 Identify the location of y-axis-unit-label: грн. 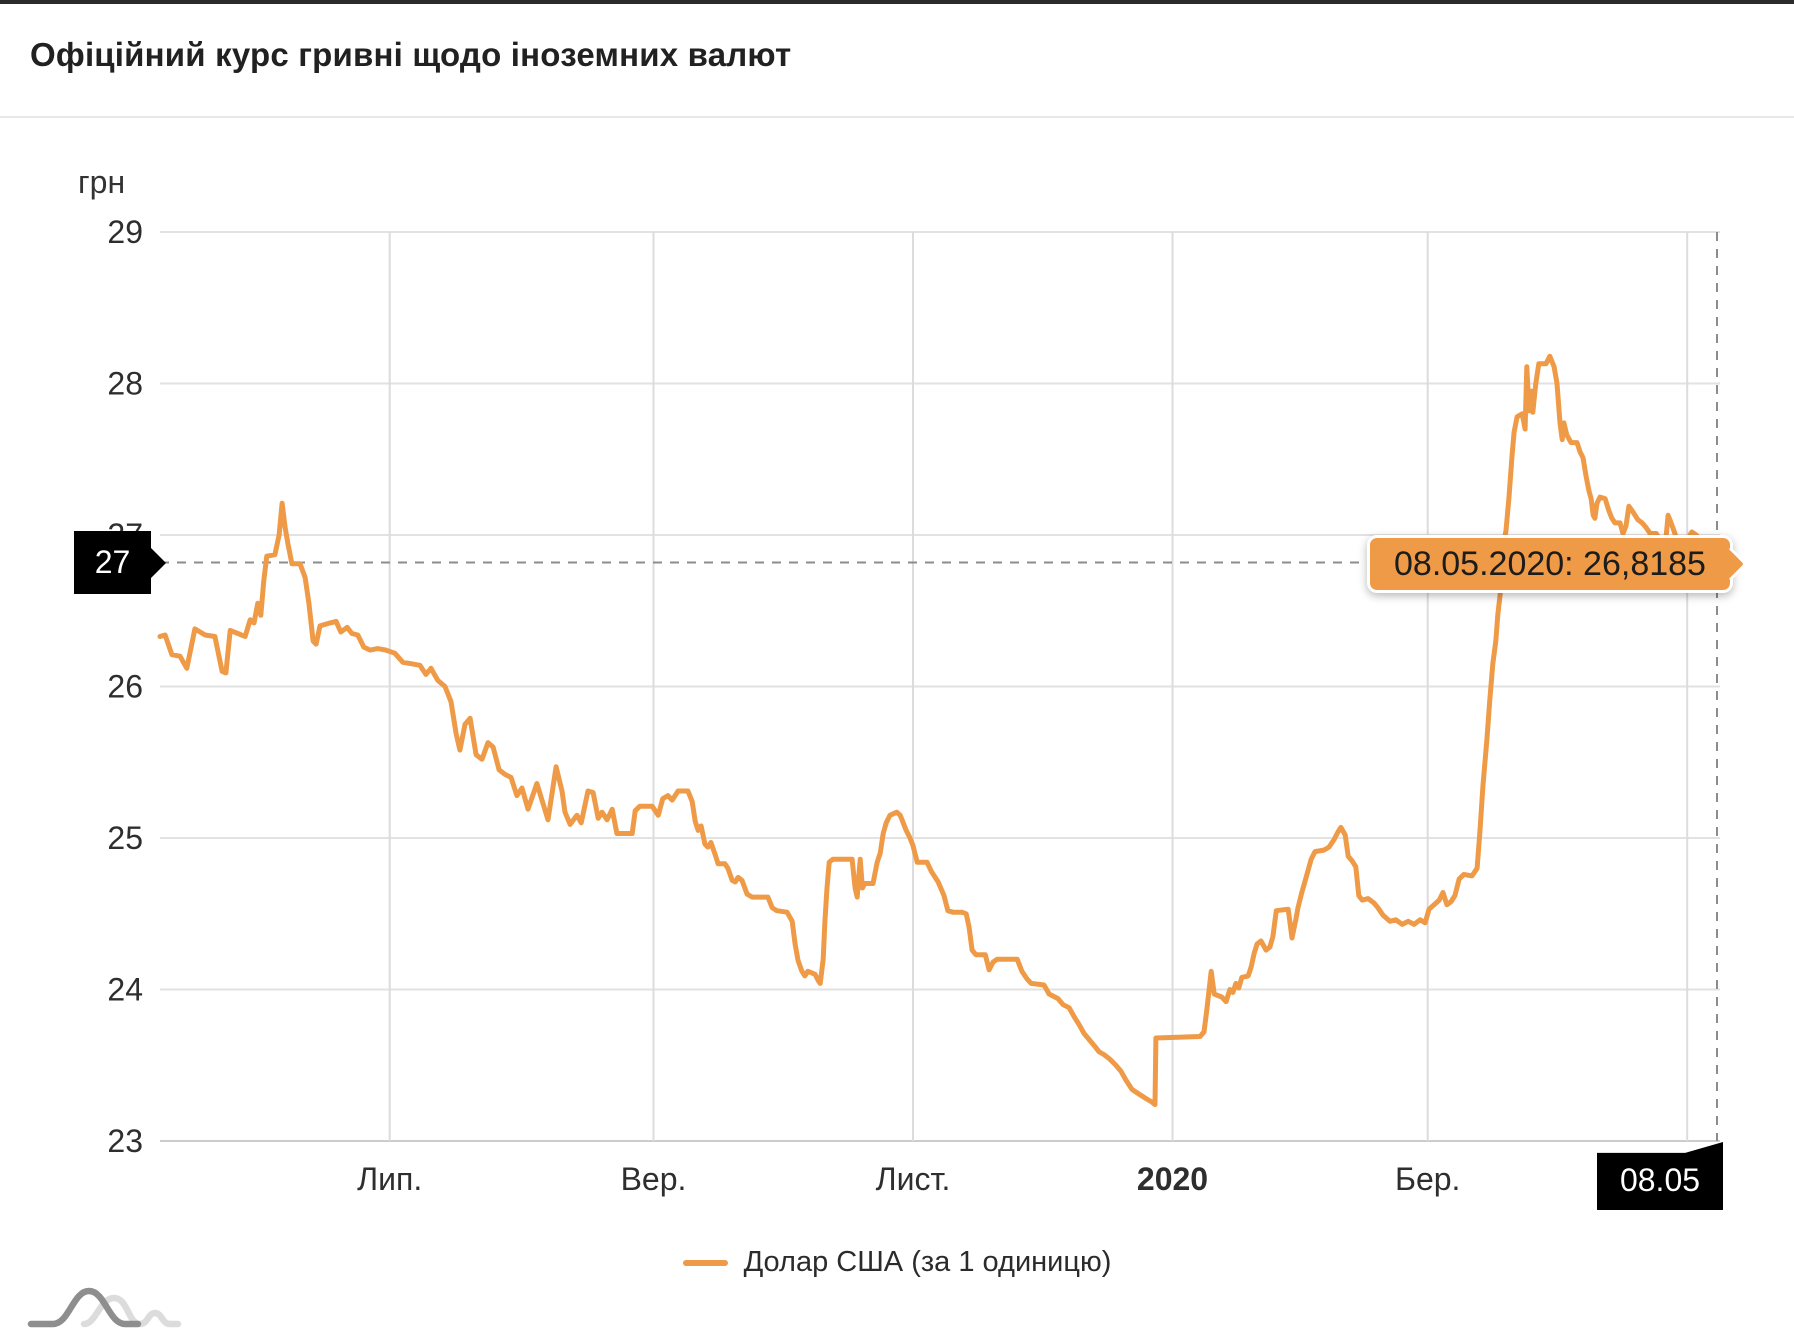
(102, 182).